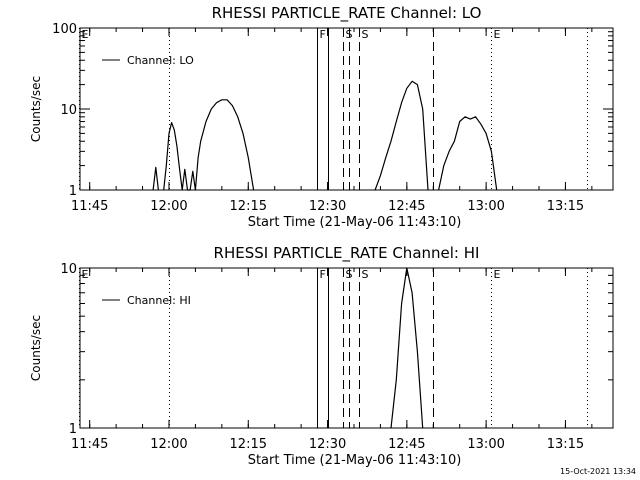 This screenshot has width=640, height=480. I want to click on chart-title: RHESSI PARTICLE_RATE Channel: LO, so click(347, 13).